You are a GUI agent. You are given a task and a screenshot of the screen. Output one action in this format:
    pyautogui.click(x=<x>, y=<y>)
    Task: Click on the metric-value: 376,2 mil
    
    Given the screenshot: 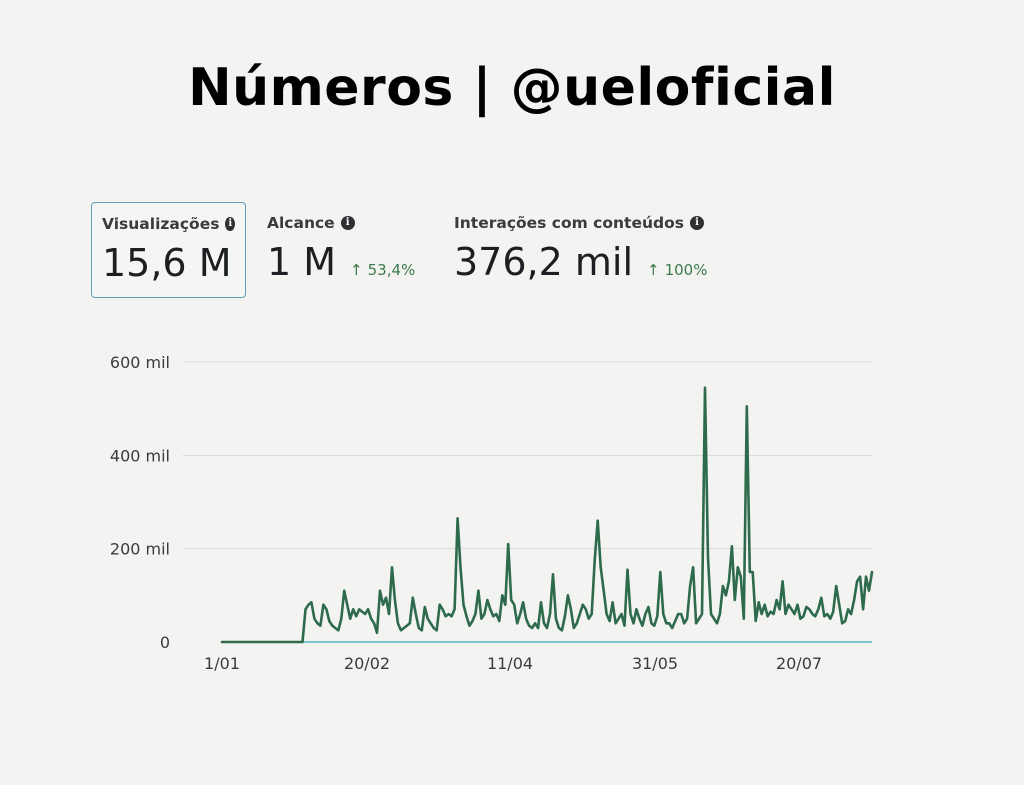 What is the action you would take?
    pyautogui.click(x=543, y=262)
    